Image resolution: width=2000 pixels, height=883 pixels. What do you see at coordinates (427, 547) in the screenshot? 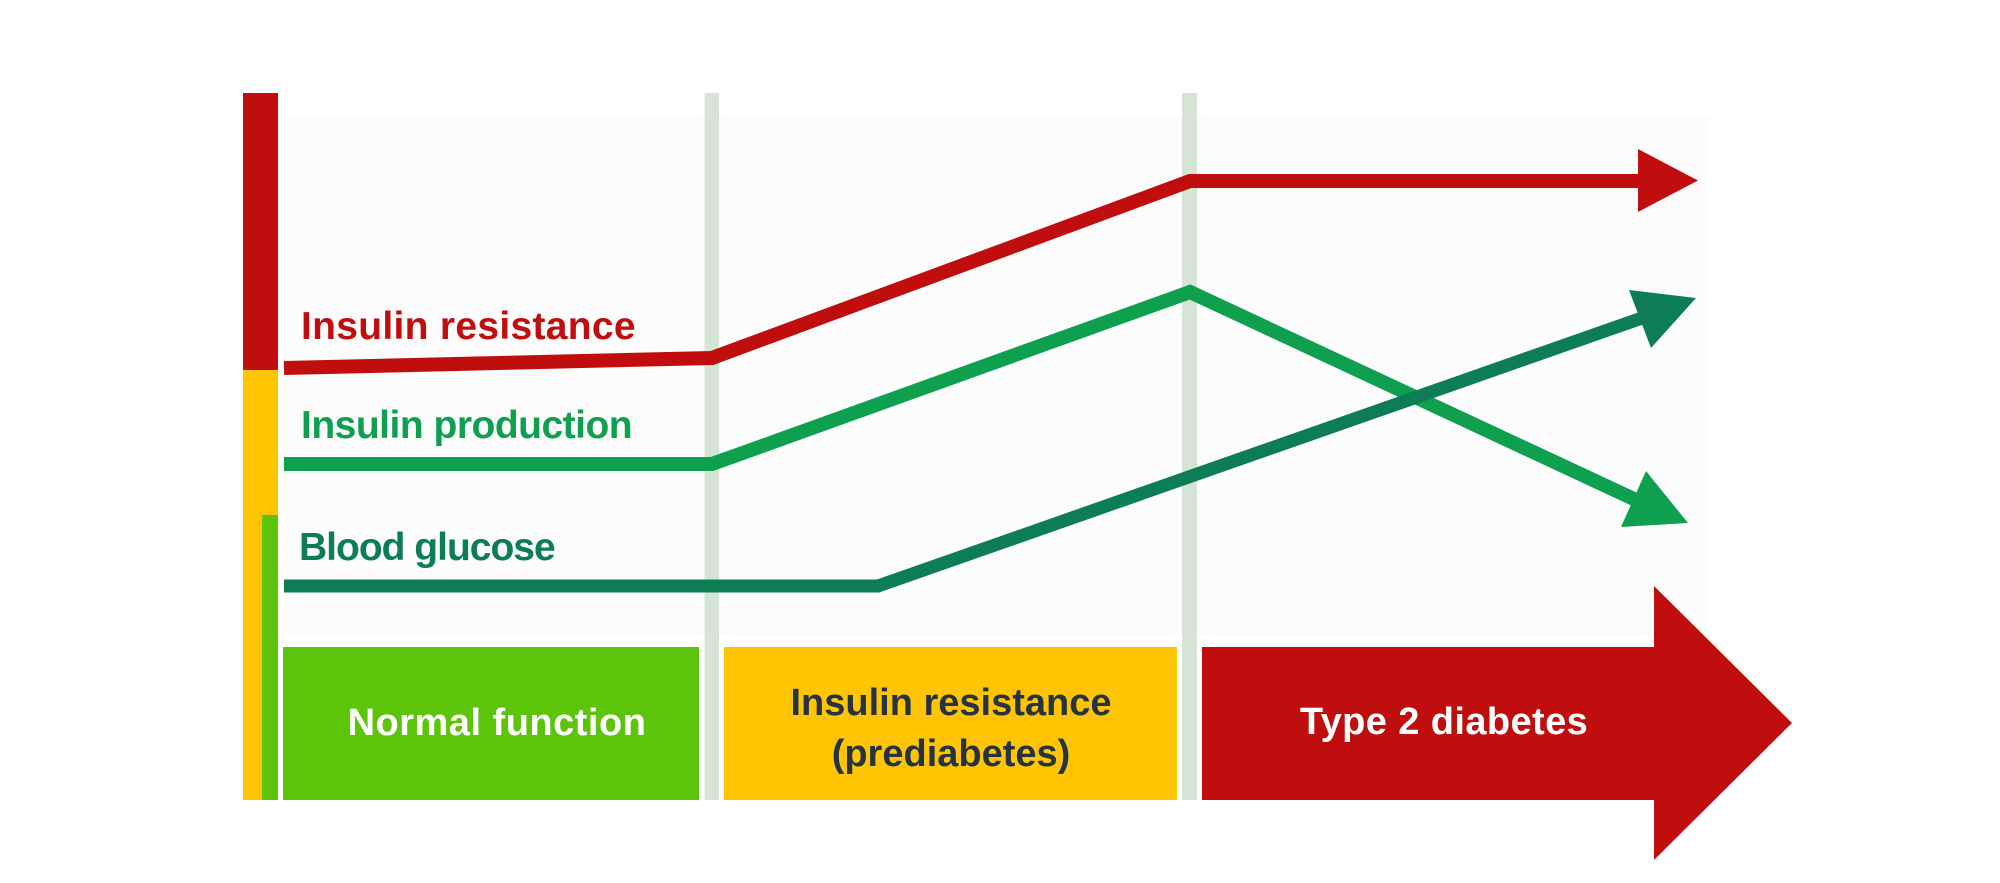
I see `svg-text: Blood glucose` at bounding box center [427, 547].